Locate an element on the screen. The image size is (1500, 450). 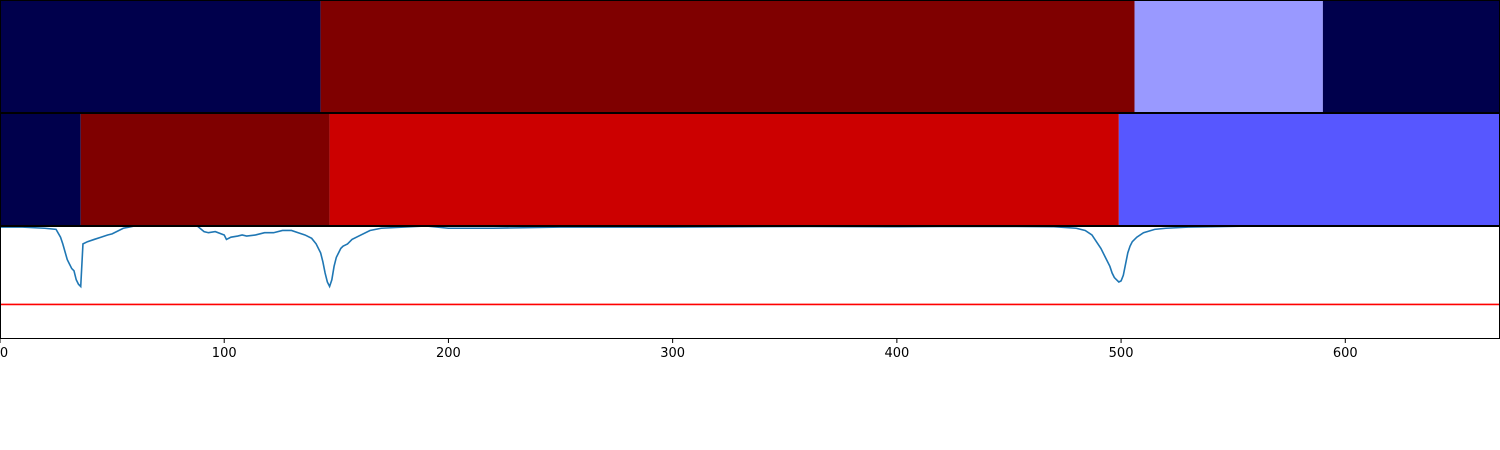
x-tick-label-400: 400 is located at coordinates (896, 353).